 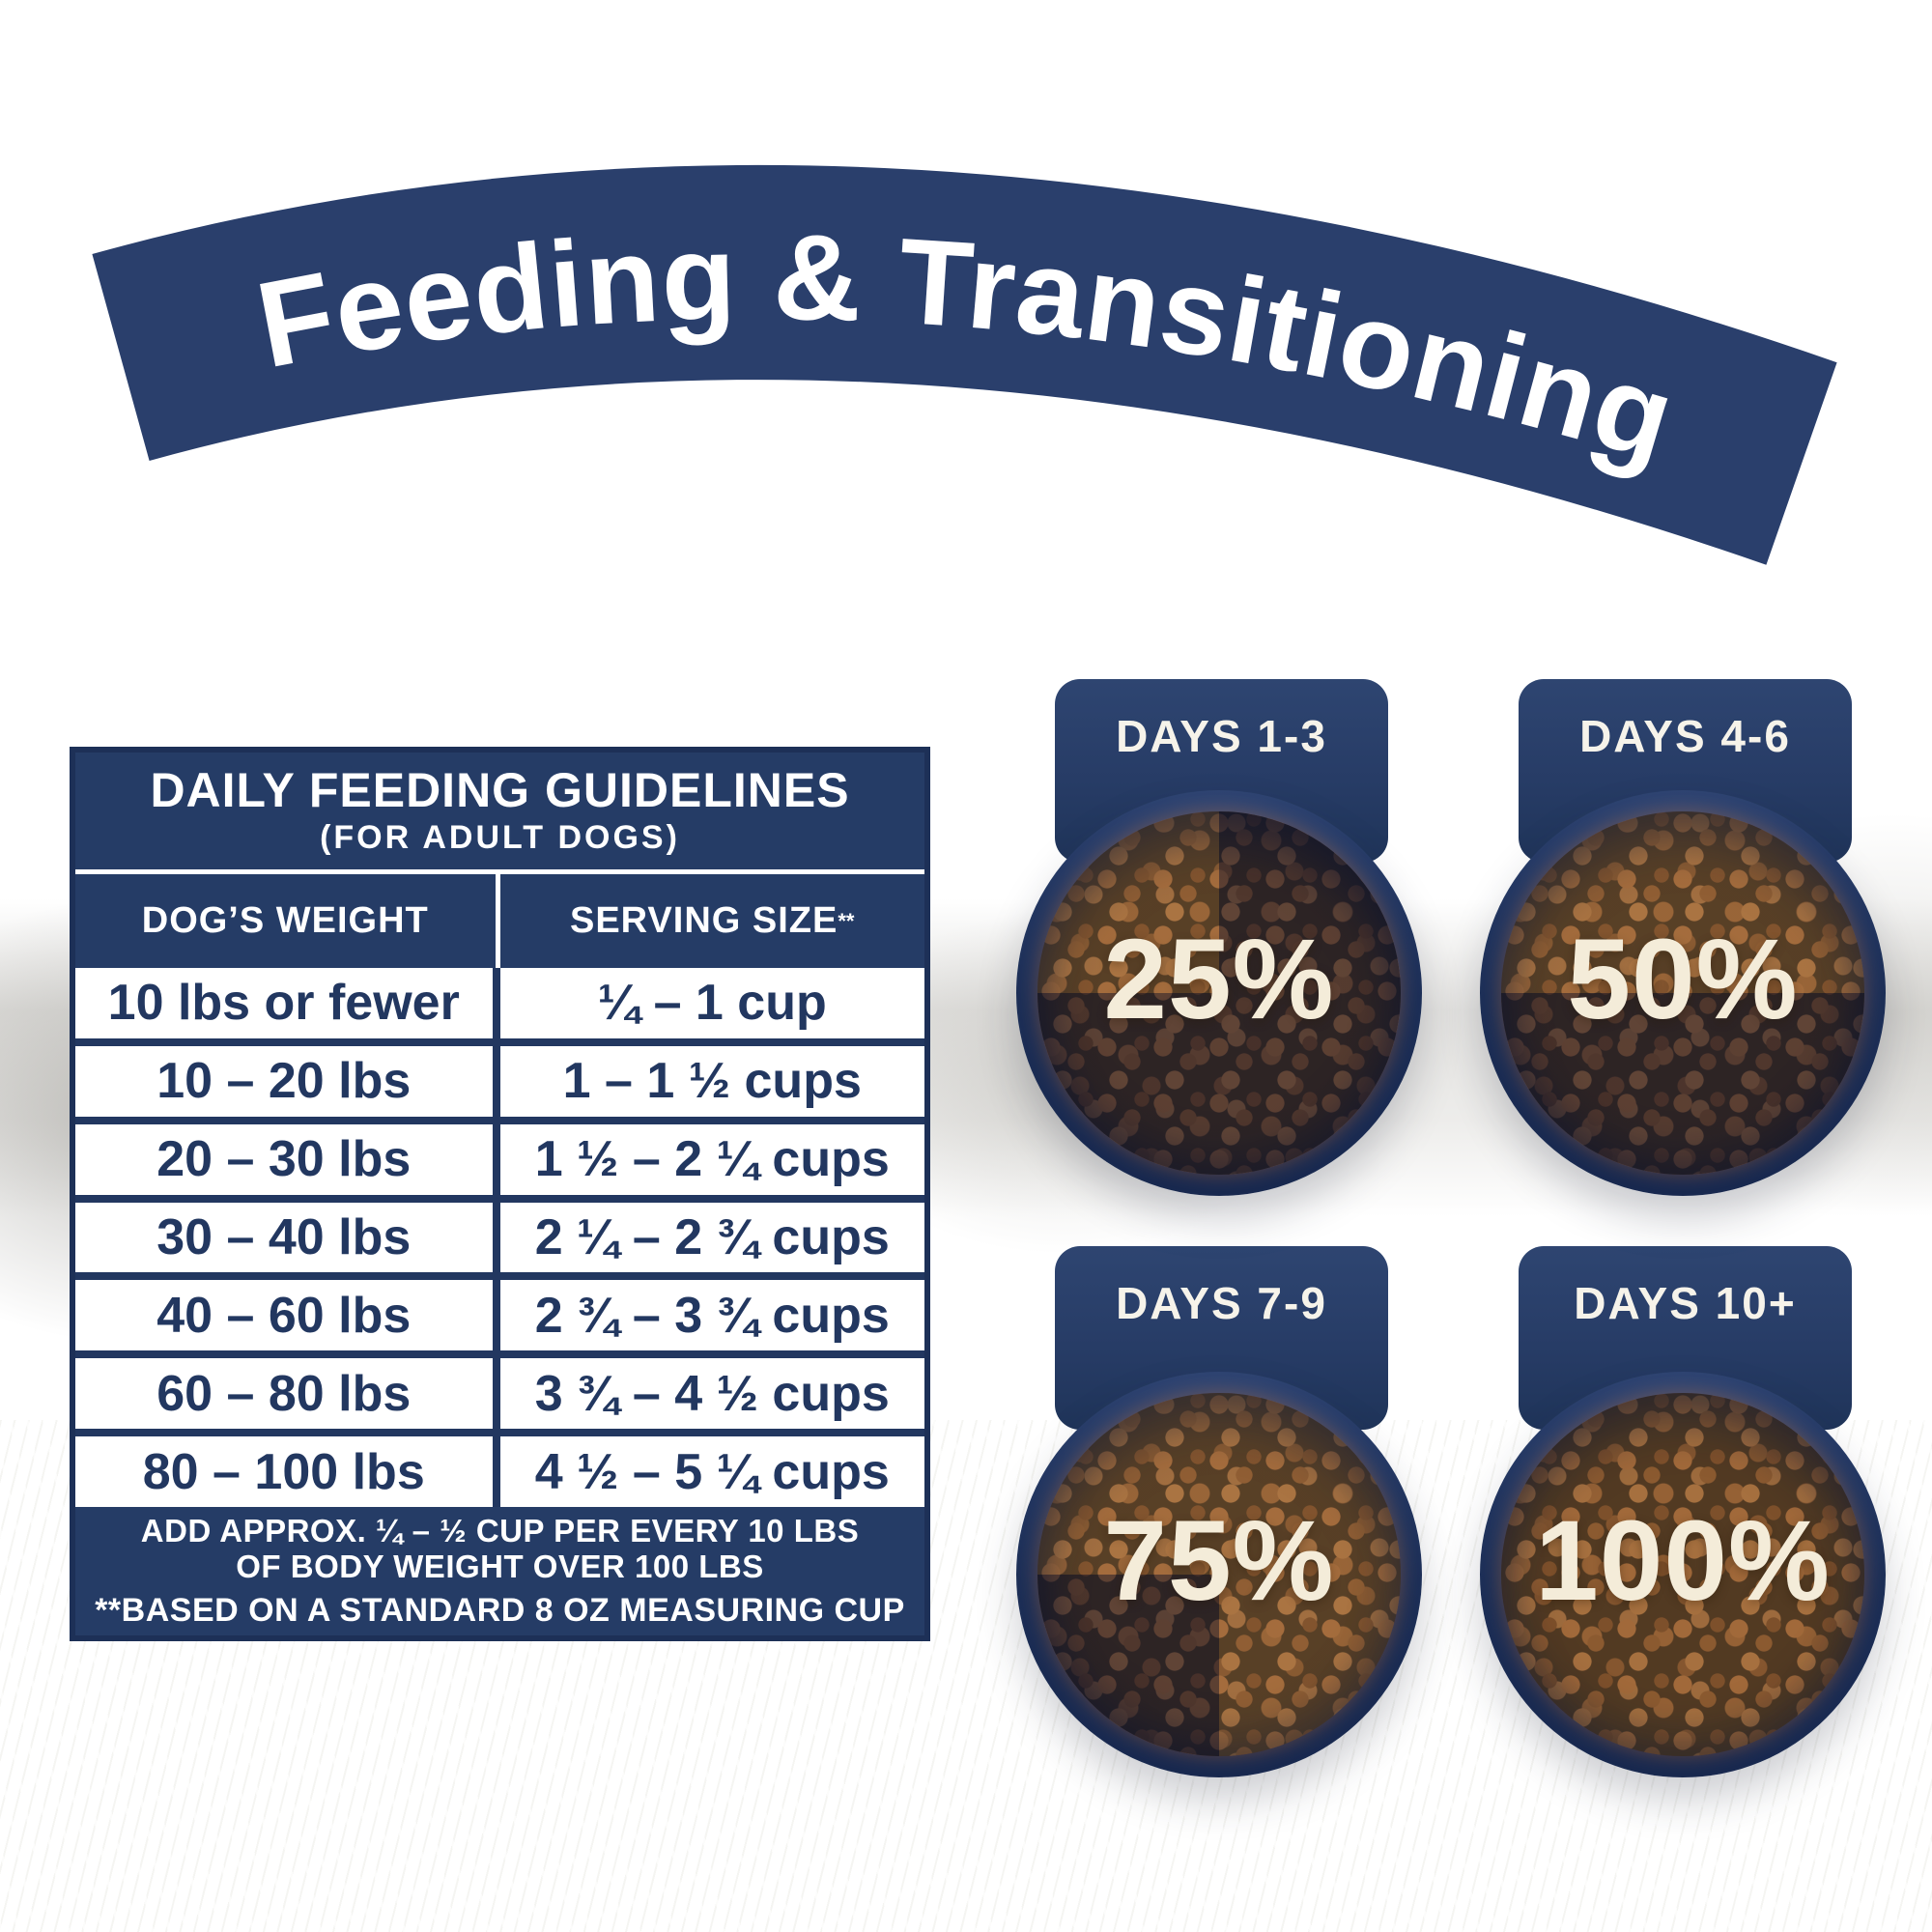 I want to click on table-column-headers: DOG’S WEIGHT SERVING SIZE **, so click(x=499, y=921).